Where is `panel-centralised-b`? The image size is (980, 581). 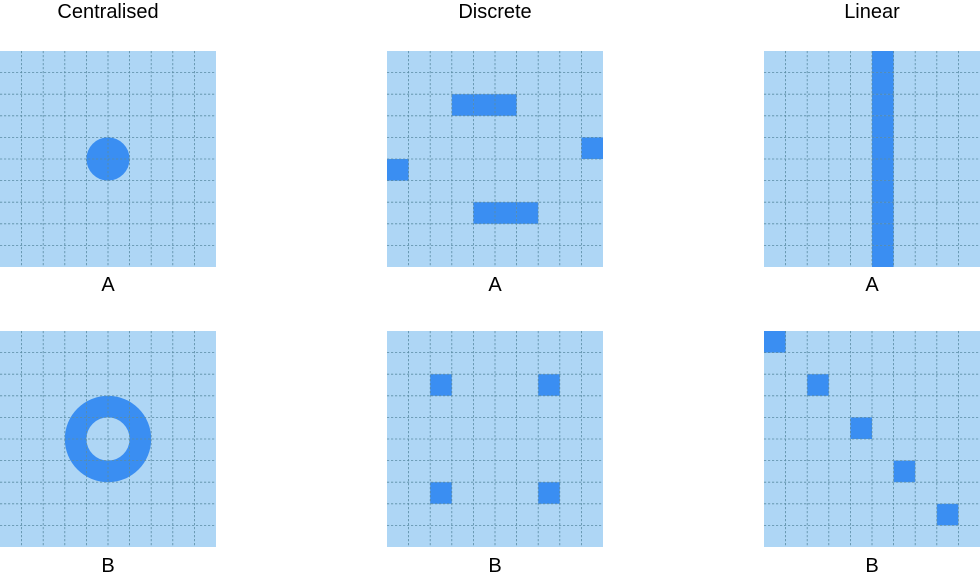 panel-centralised-b is located at coordinates (108, 439).